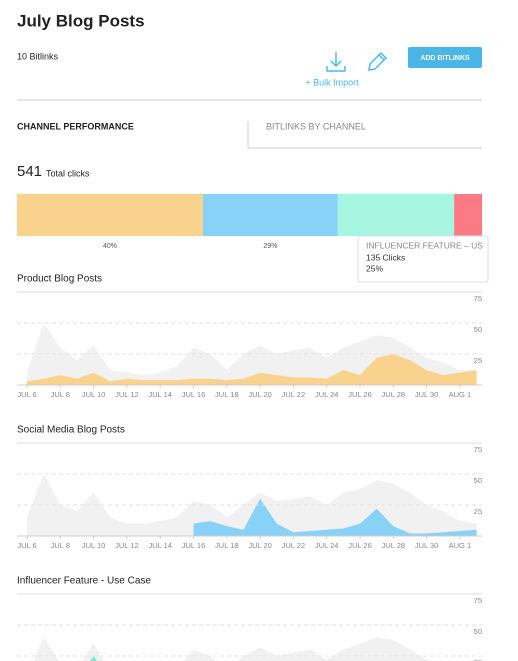 The image size is (518, 661). Describe the element at coordinates (270, 246) in the screenshot. I see `segment-label: 29%` at that location.